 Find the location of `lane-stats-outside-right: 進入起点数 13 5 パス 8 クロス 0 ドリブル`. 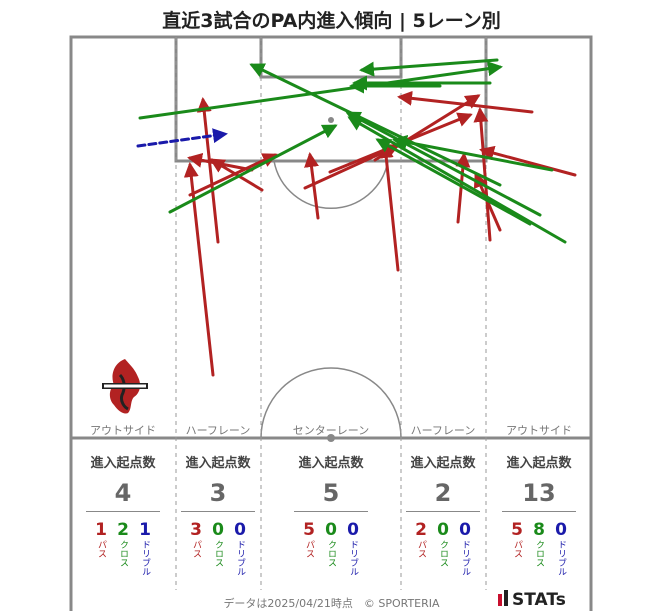

lane-stats-outside-right: 進入起点数 13 5 パス 8 クロス 0 ドリブル is located at coordinates (539, 514).